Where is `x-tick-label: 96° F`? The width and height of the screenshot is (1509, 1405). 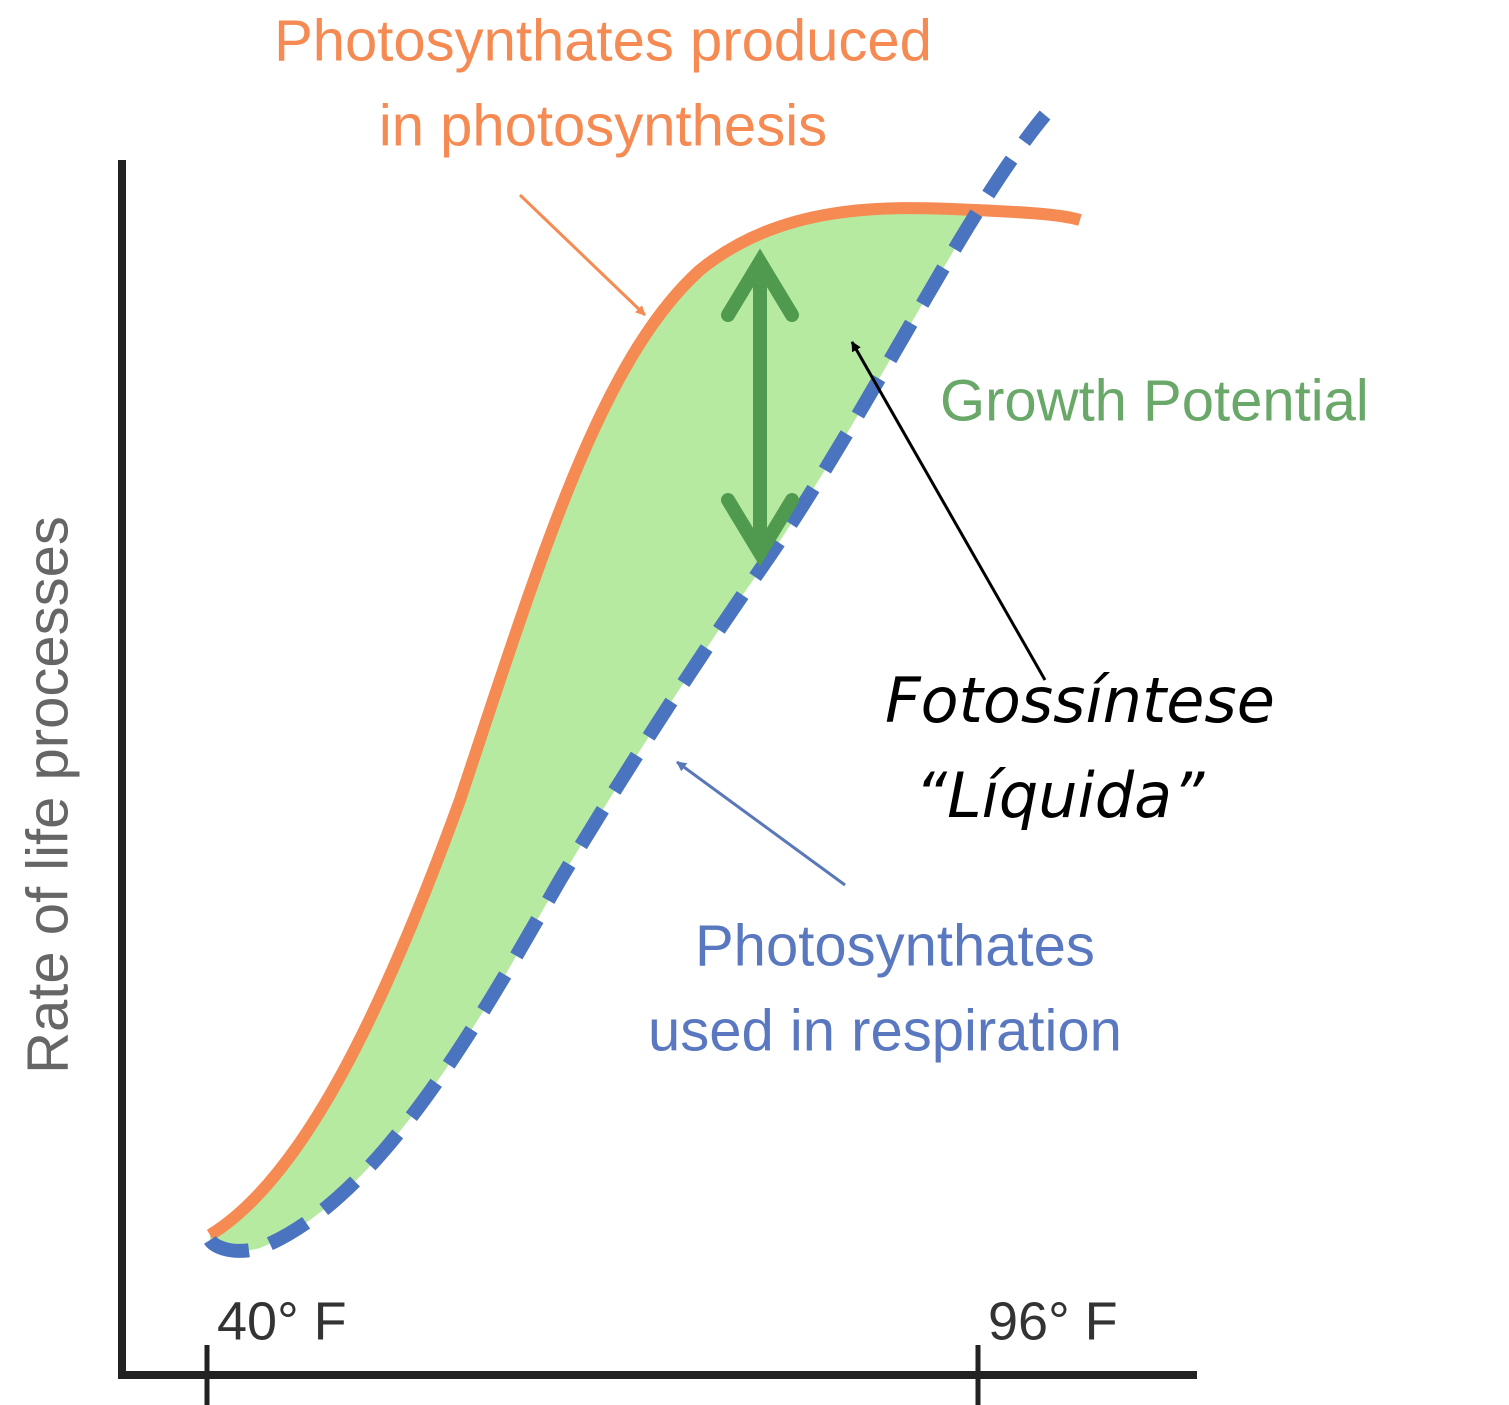 x-tick-label: 96° F is located at coordinates (1053, 1321).